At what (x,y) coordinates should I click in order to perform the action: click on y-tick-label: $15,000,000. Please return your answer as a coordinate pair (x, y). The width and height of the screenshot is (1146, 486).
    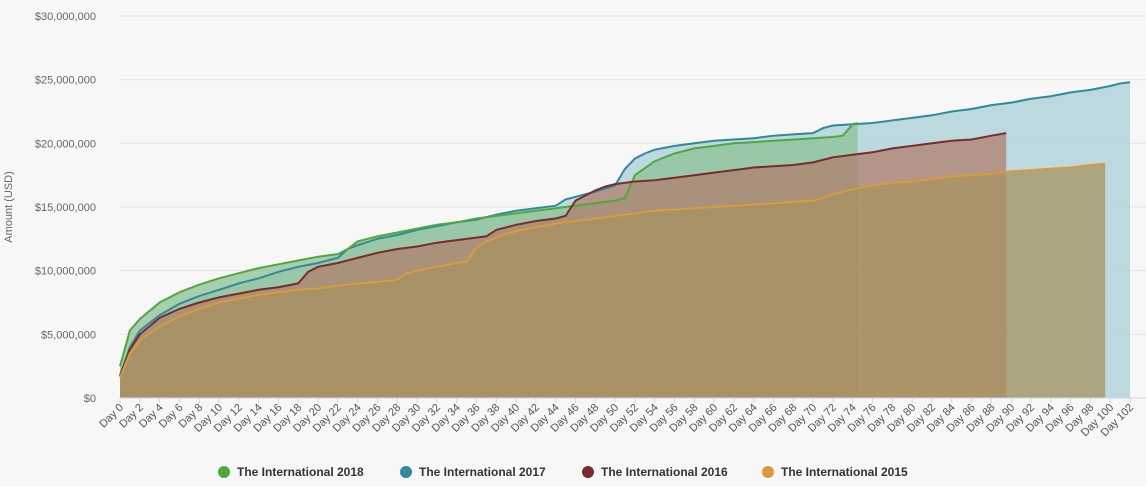
    Looking at the image, I should click on (65, 208).